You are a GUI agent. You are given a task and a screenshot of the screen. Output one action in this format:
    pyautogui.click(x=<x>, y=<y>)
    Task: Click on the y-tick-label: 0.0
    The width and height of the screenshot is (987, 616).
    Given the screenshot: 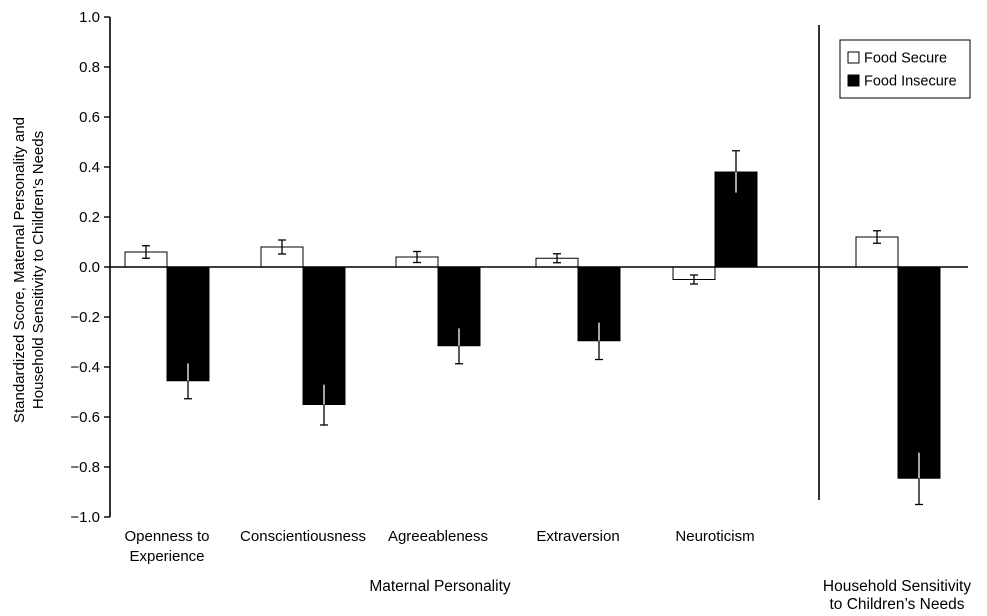 What is the action you would take?
    pyautogui.click(x=89, y=267)
    